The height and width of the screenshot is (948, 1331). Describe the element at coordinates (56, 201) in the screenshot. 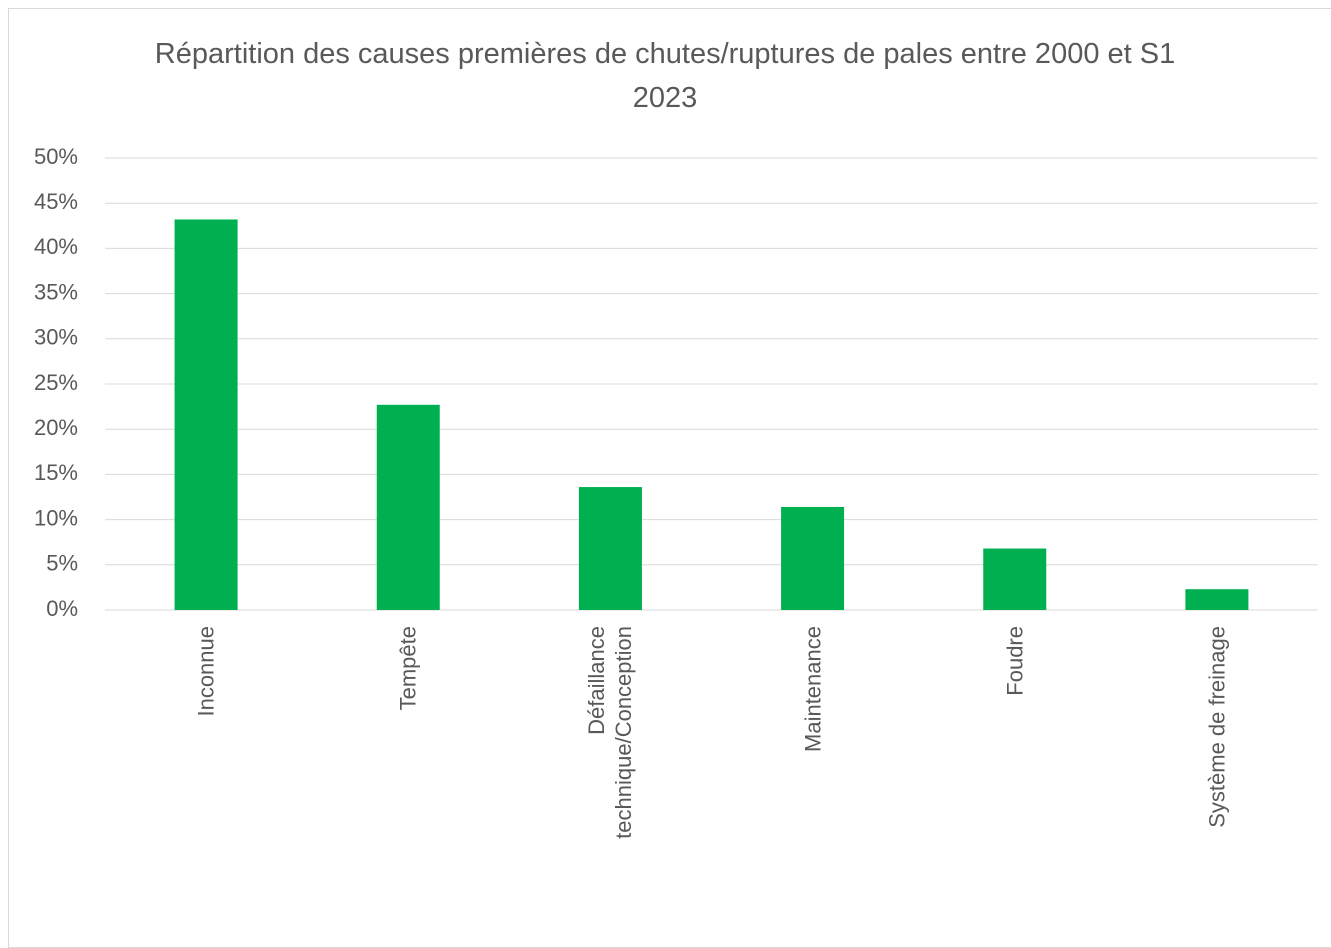

I see `y-tick-label: 45%` at that location.